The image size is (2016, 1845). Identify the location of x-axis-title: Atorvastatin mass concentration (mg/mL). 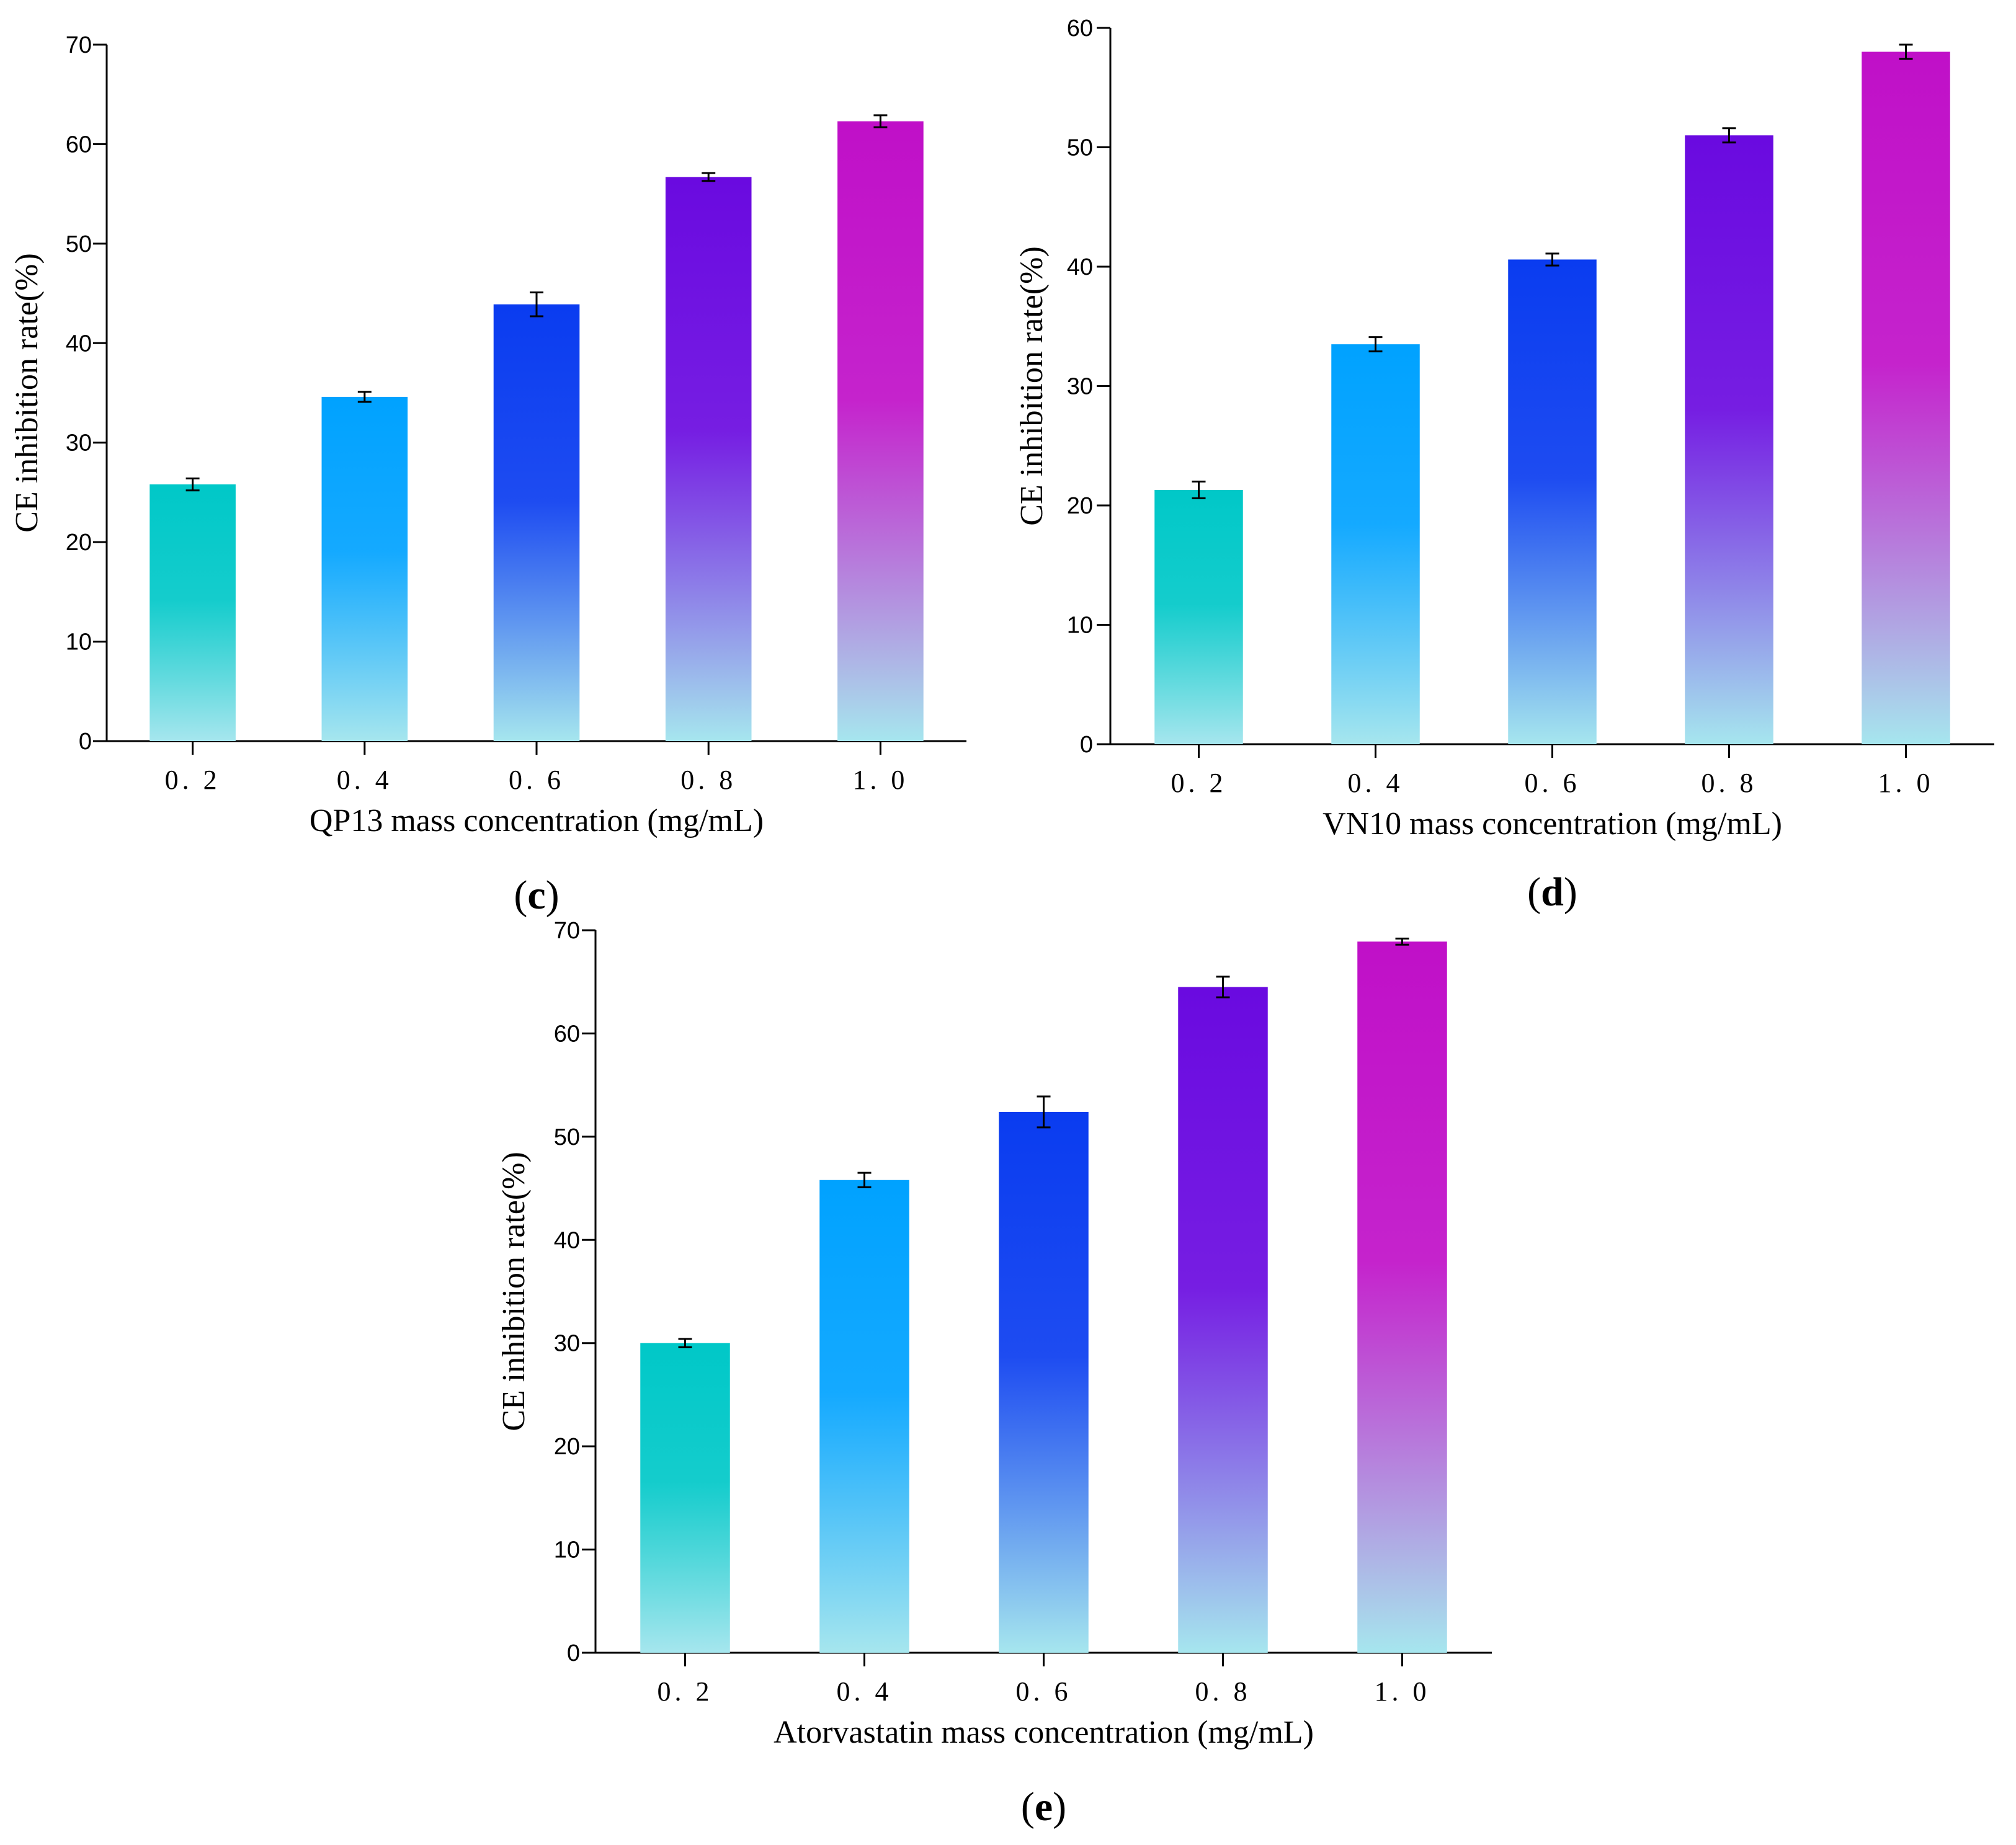
(1044, 1732).